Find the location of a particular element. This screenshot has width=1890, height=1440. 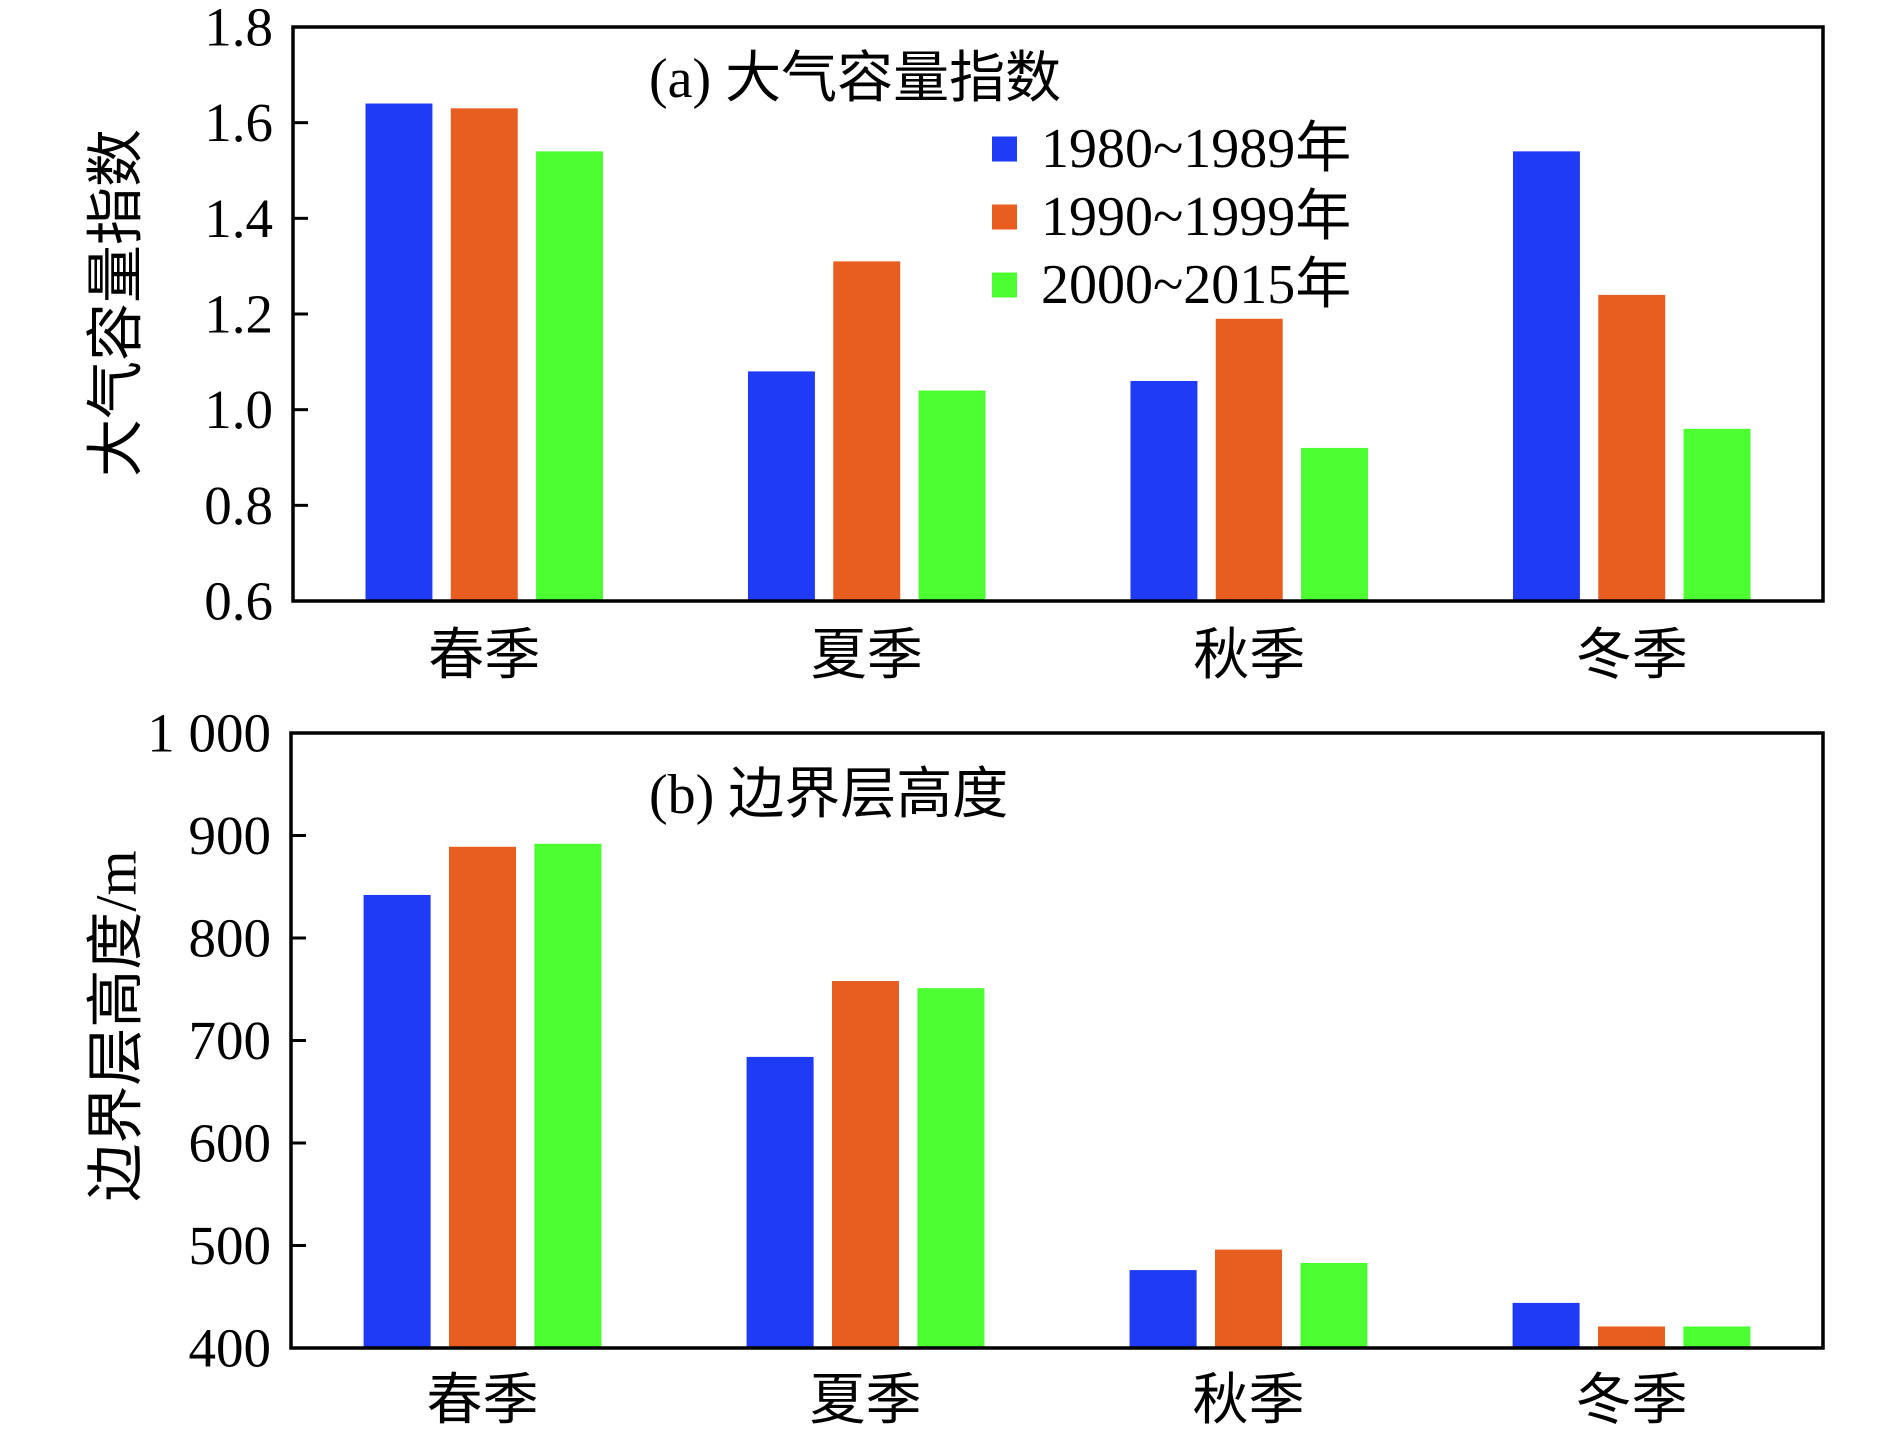

chart-a-bar-series1-category3 is located at coordinates (1164, 490).